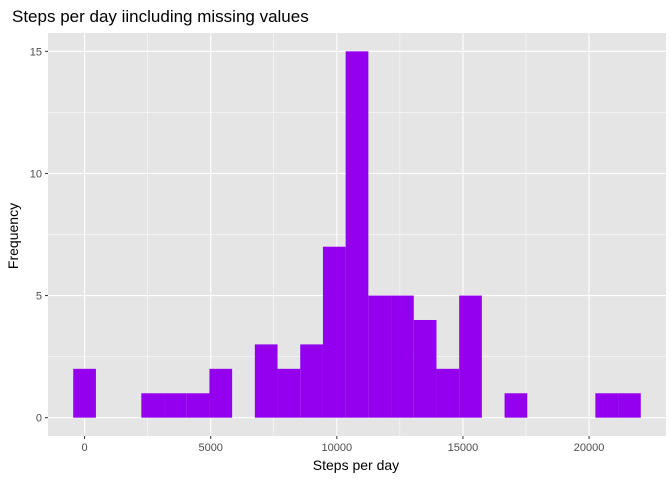 This screenshot has width=672, height=480. I want to click on y-tick-label: 10, so click(36, 174).